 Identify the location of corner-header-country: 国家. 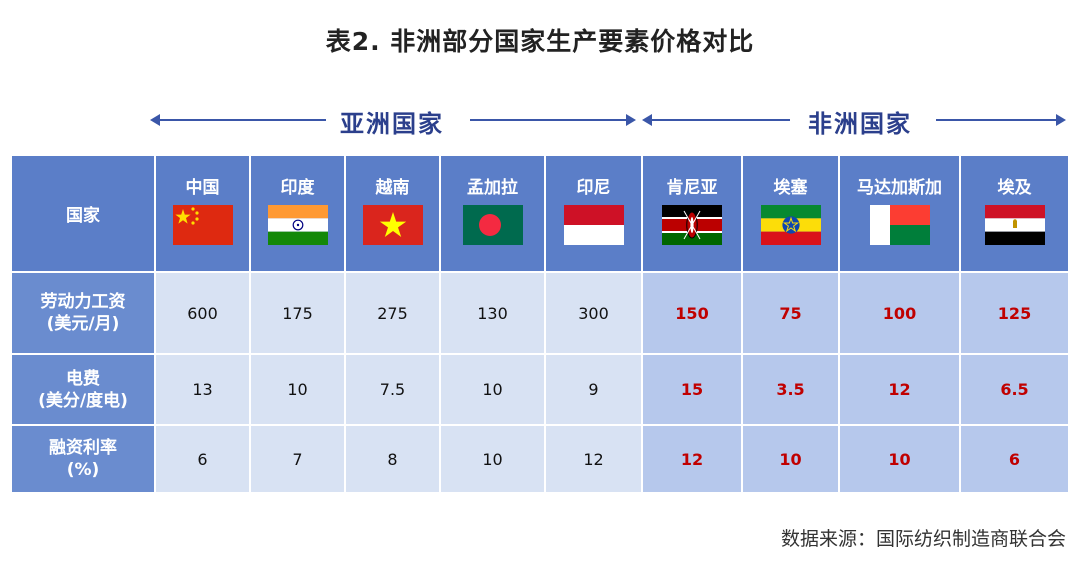
(84, 214).